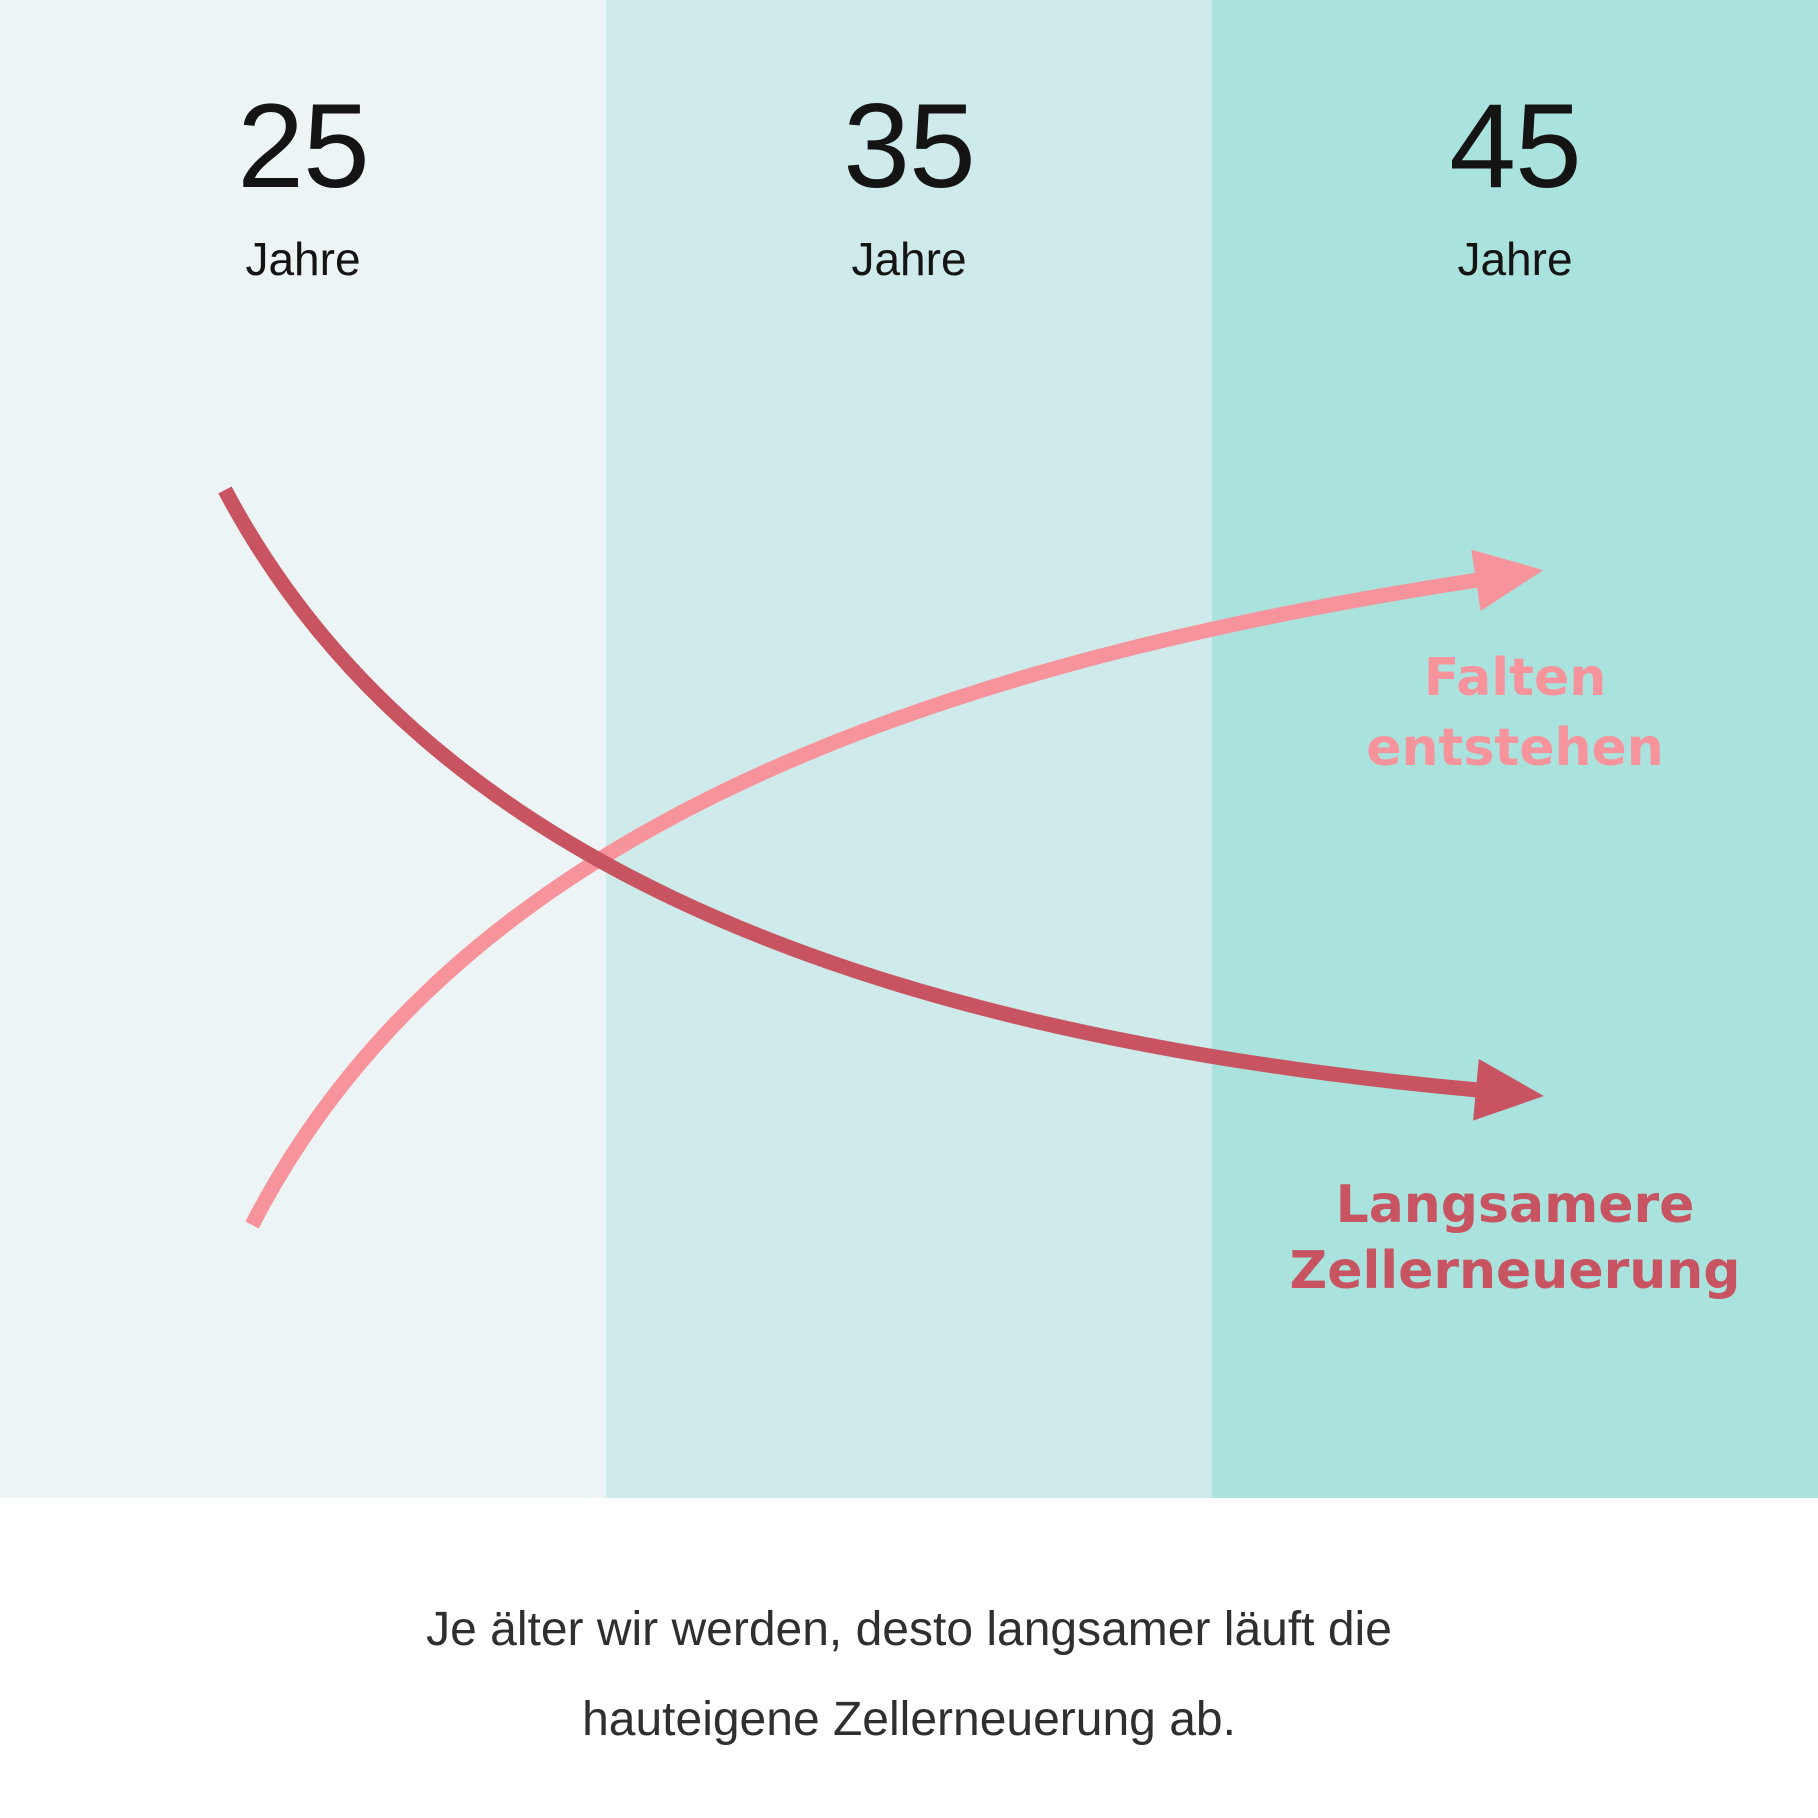 The width and height of the screenshot is (1818, 1818). Describe the element at coordinates (909, 1719) in the screenshot. I see `caption-line2: hauteigene Zellerneuerung ab.` at that location.